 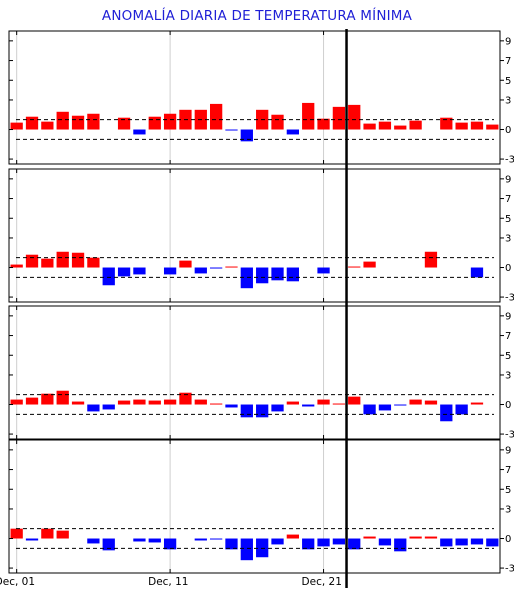 What do you see at coordinates (257, 16) in the screenshot?
I see `chart-title: ANOMALÍA DIARIA DE TEMPERATURA MÍNIMA` at bounding box center [257, 16].